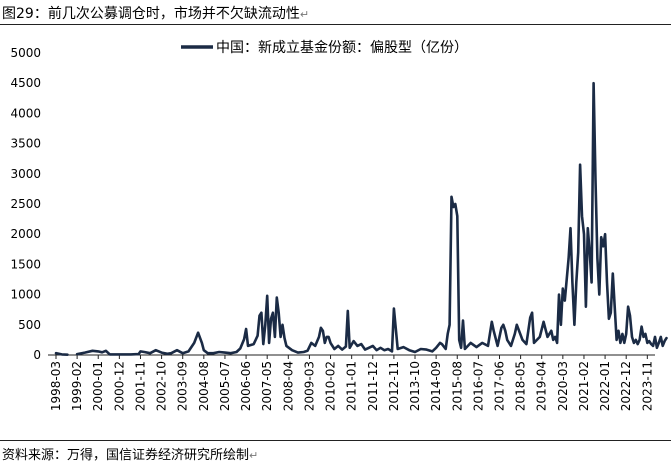  I want to click on y-tick-label: 3000, so click(25, 174).